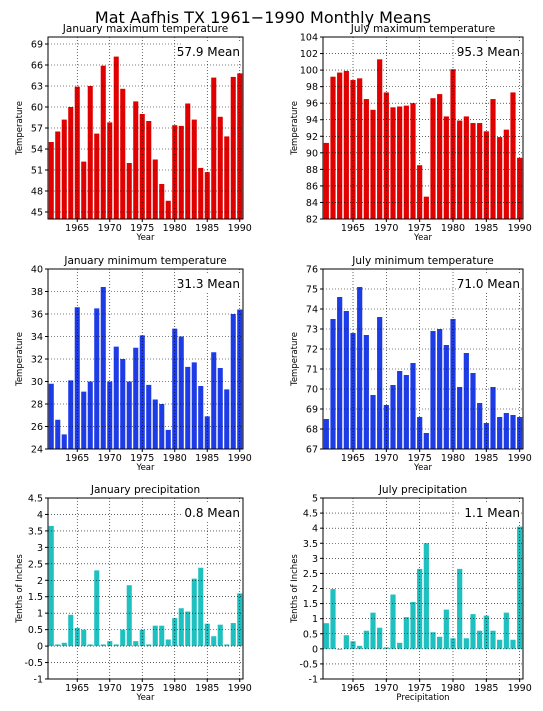 Image resolution: width=543 pixels, height=711 pixels. What do you see at coordinates (35, 531) in the screenshot?
I see `y-tick-label: 3.5` at bounding box center [35, 531].